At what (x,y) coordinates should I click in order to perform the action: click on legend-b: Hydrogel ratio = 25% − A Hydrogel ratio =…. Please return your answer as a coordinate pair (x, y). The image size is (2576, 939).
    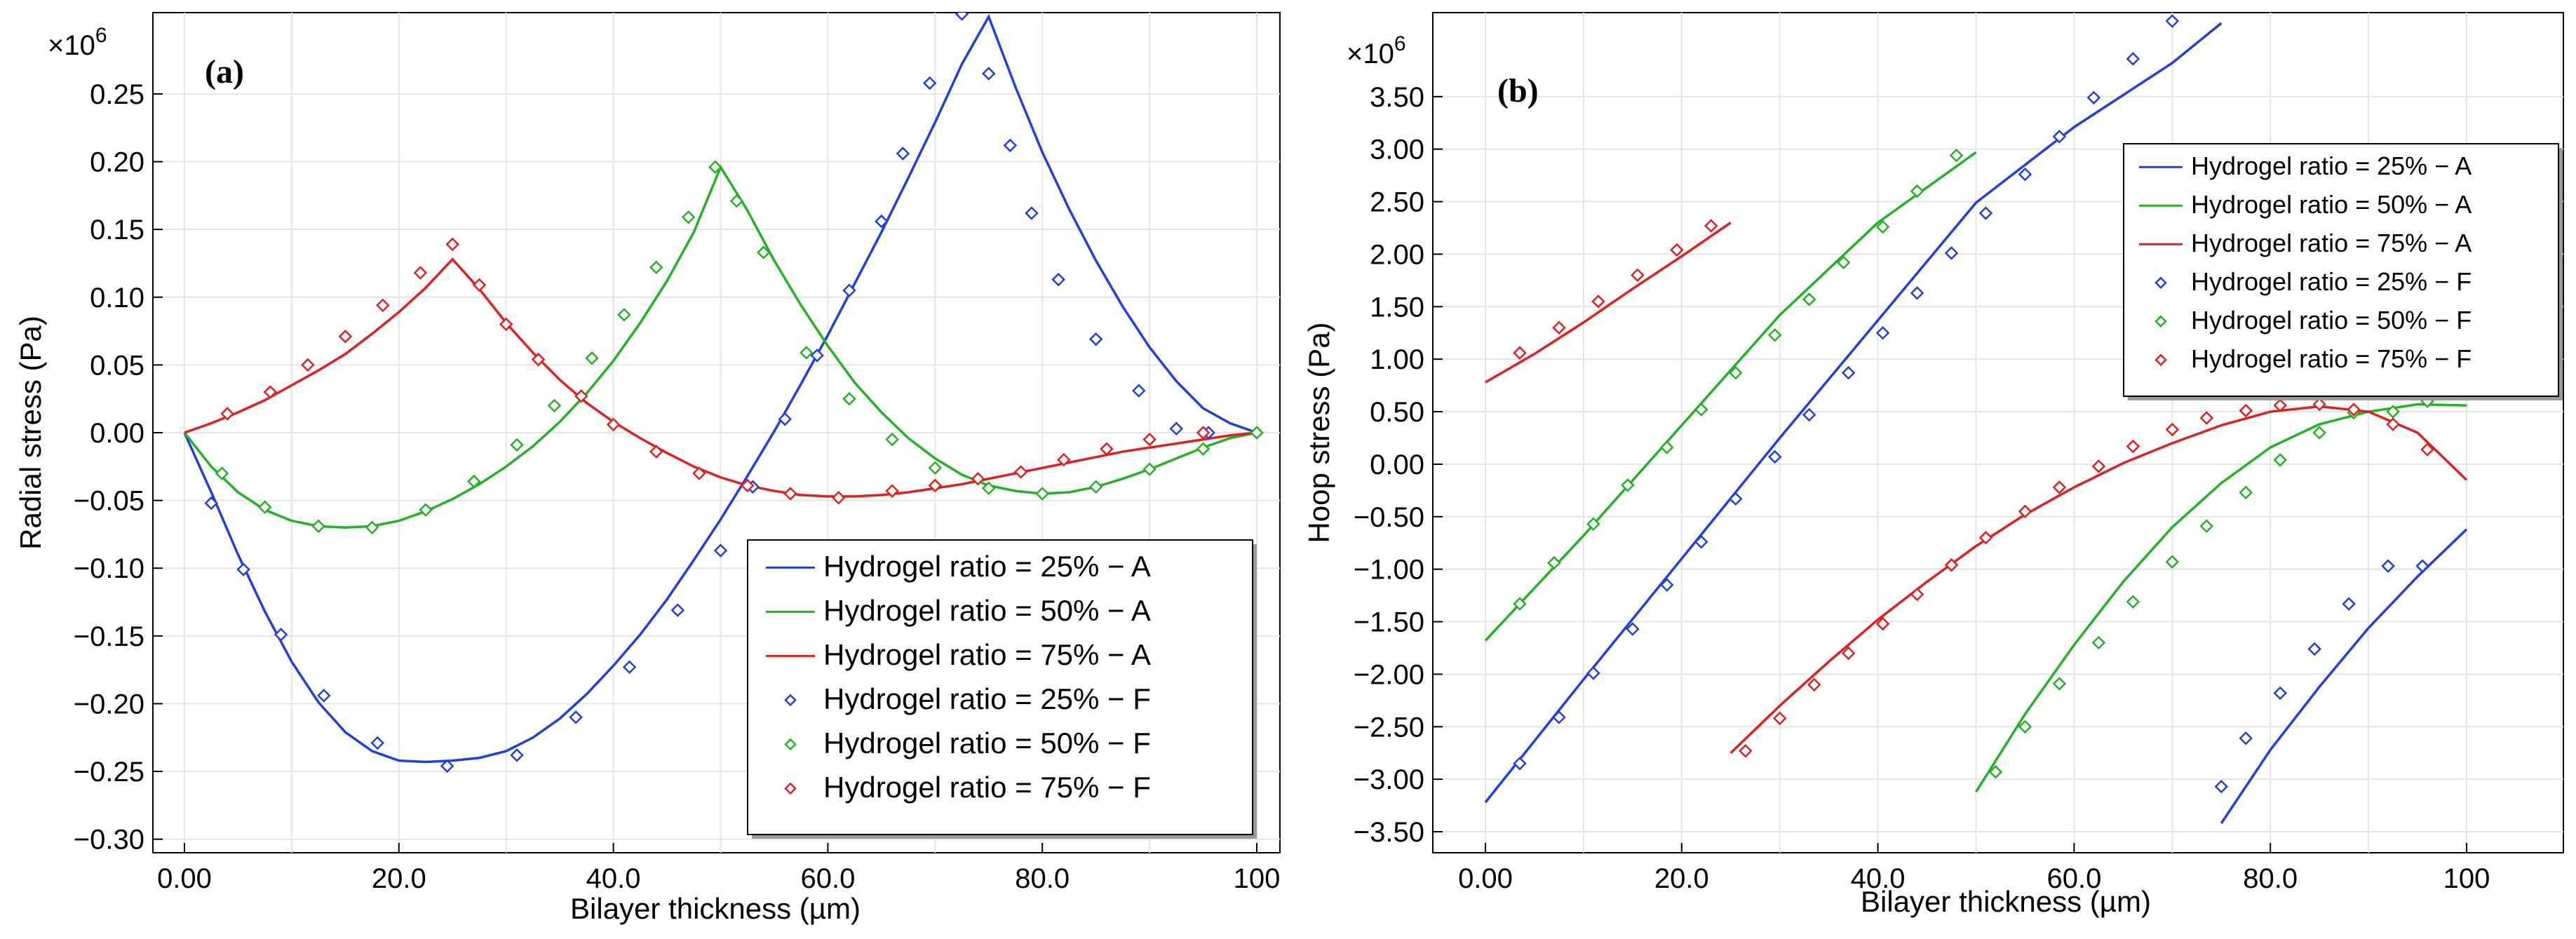
    Looking at the image, I should click on (2343, 271).